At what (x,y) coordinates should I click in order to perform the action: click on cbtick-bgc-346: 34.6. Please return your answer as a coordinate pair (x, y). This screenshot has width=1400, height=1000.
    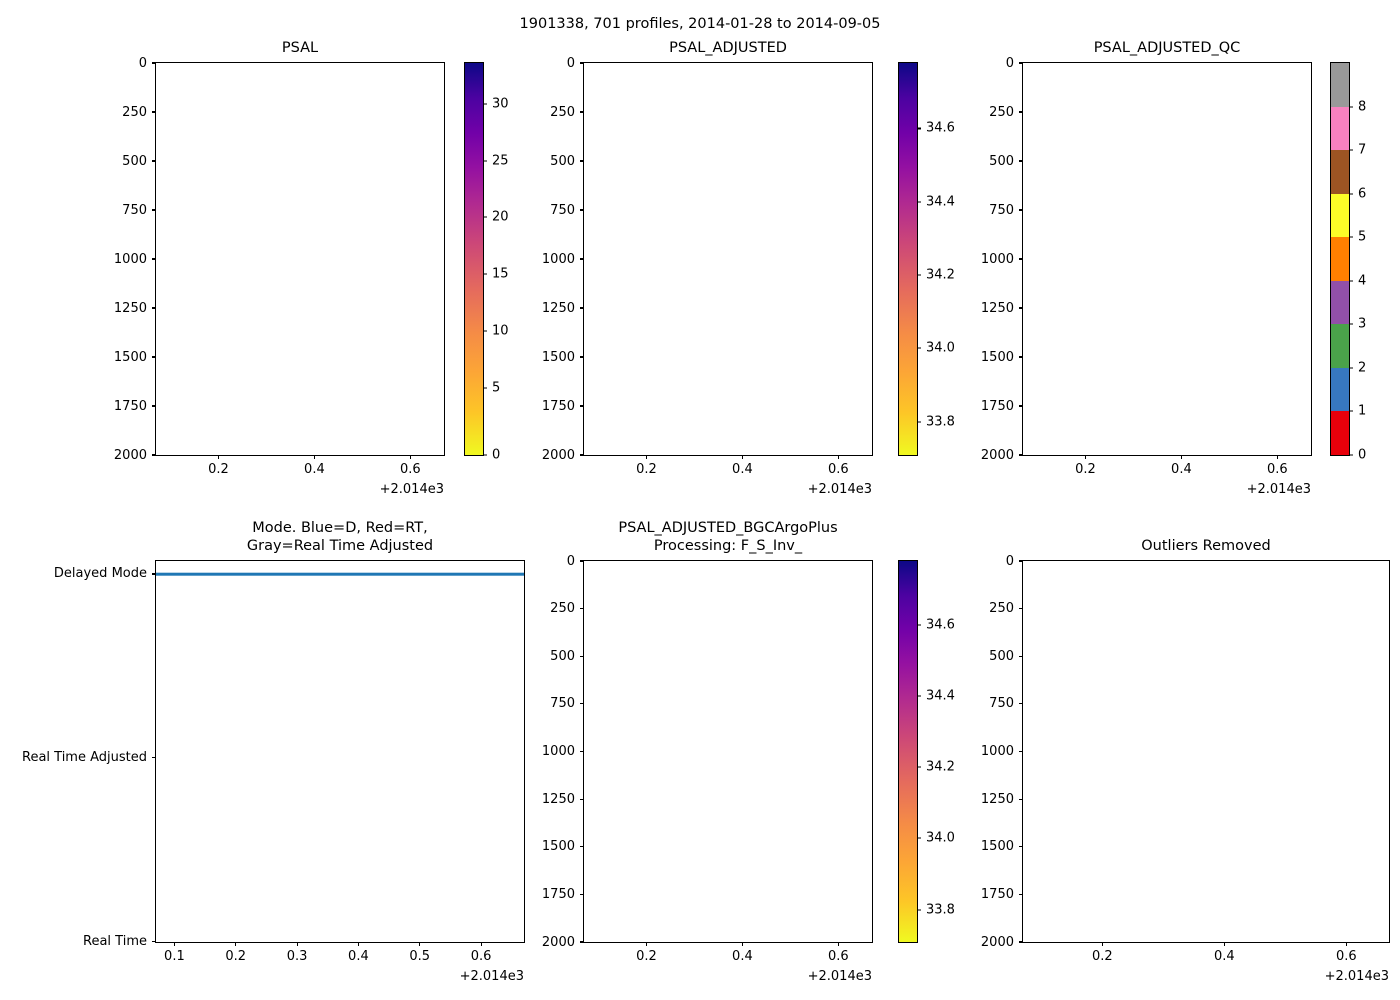
    Looking at the image, I should click on (936, 624).